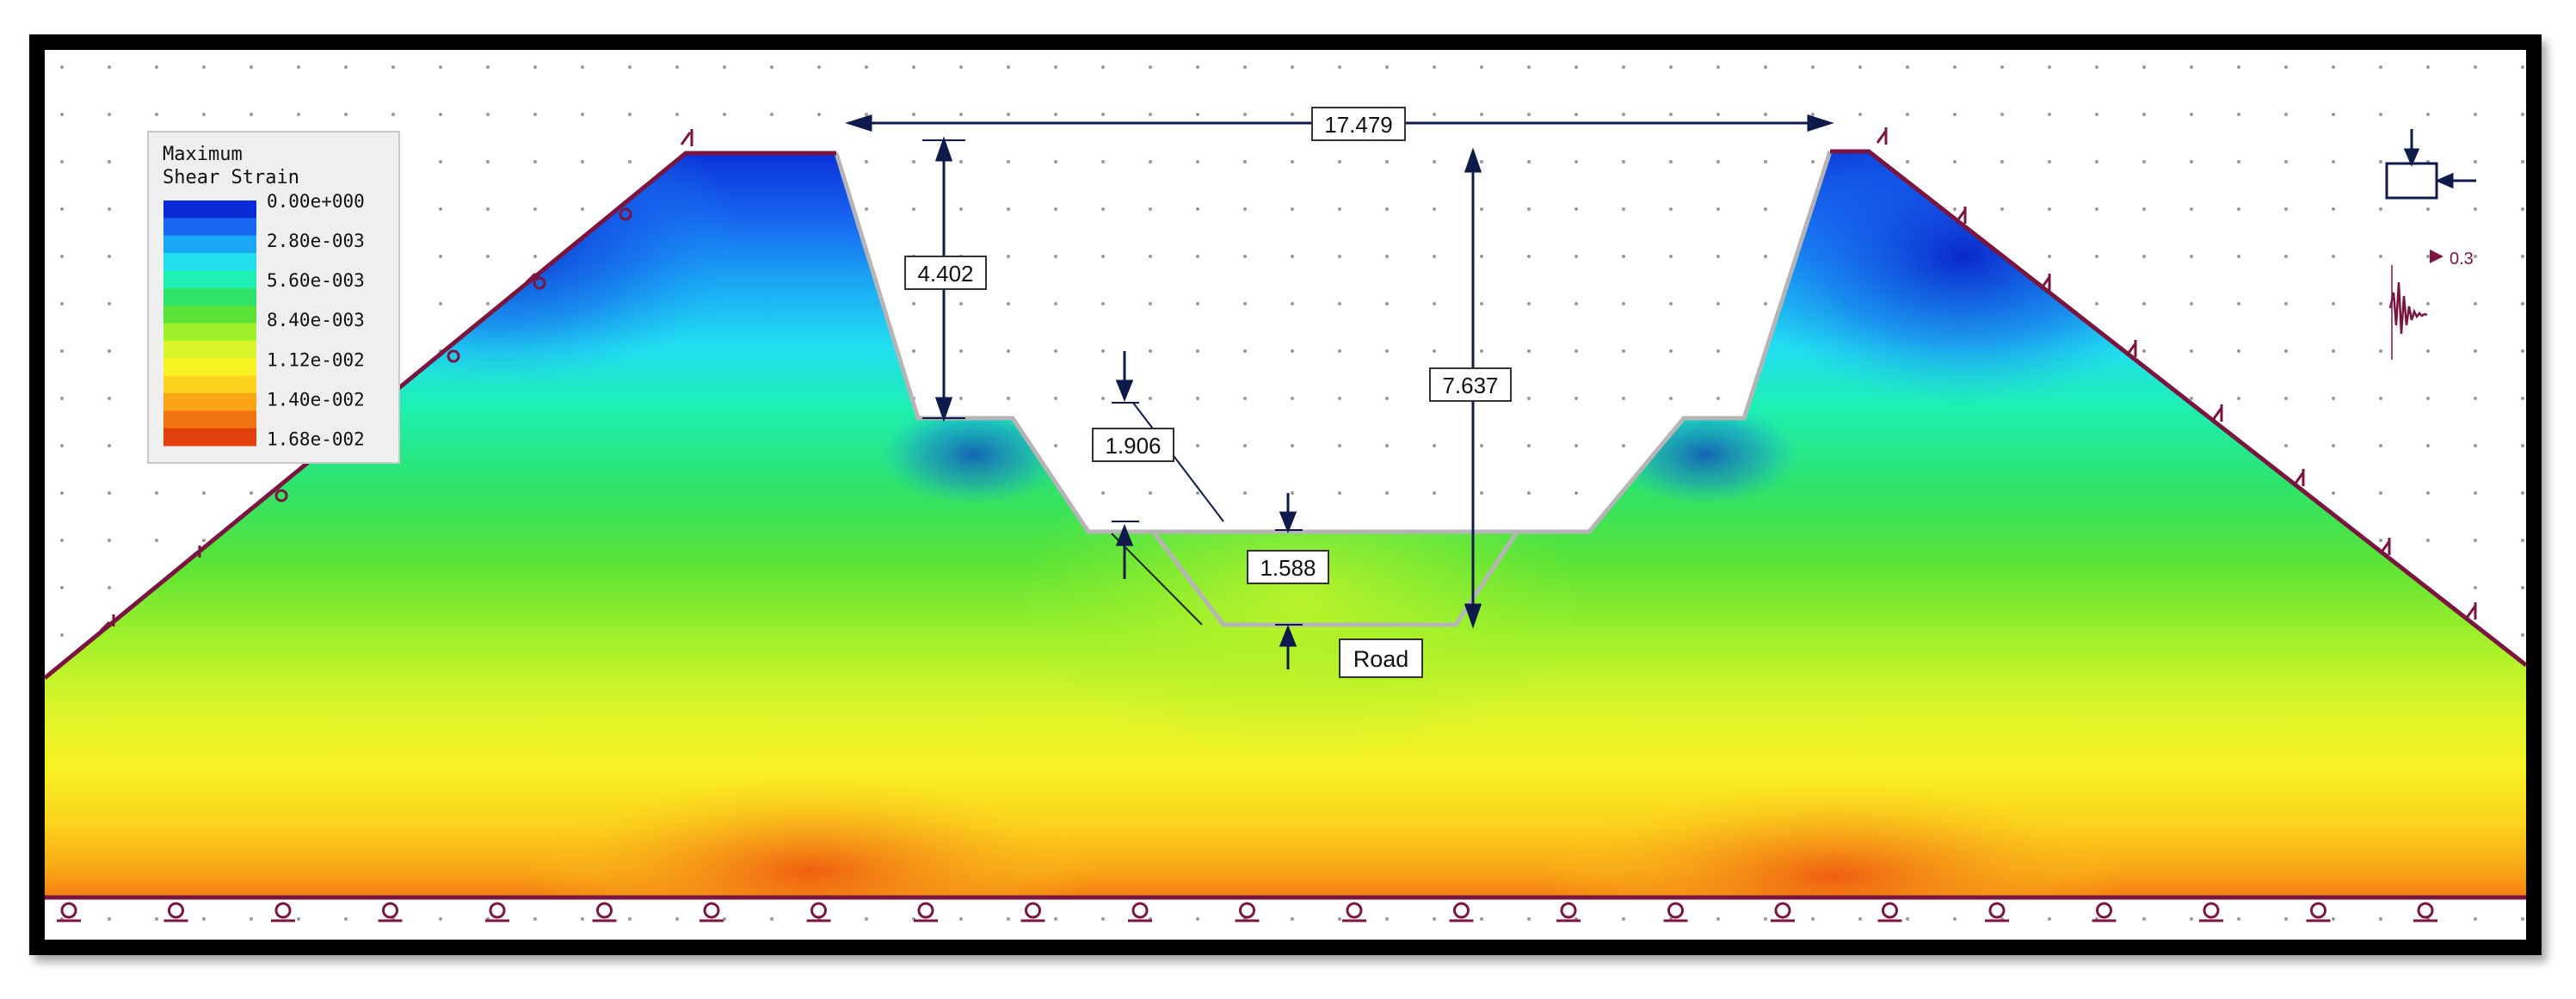 The image size is (2576, 999). I want to click on dimension-label-left-upper-height: 4.402, so click(945, 273).